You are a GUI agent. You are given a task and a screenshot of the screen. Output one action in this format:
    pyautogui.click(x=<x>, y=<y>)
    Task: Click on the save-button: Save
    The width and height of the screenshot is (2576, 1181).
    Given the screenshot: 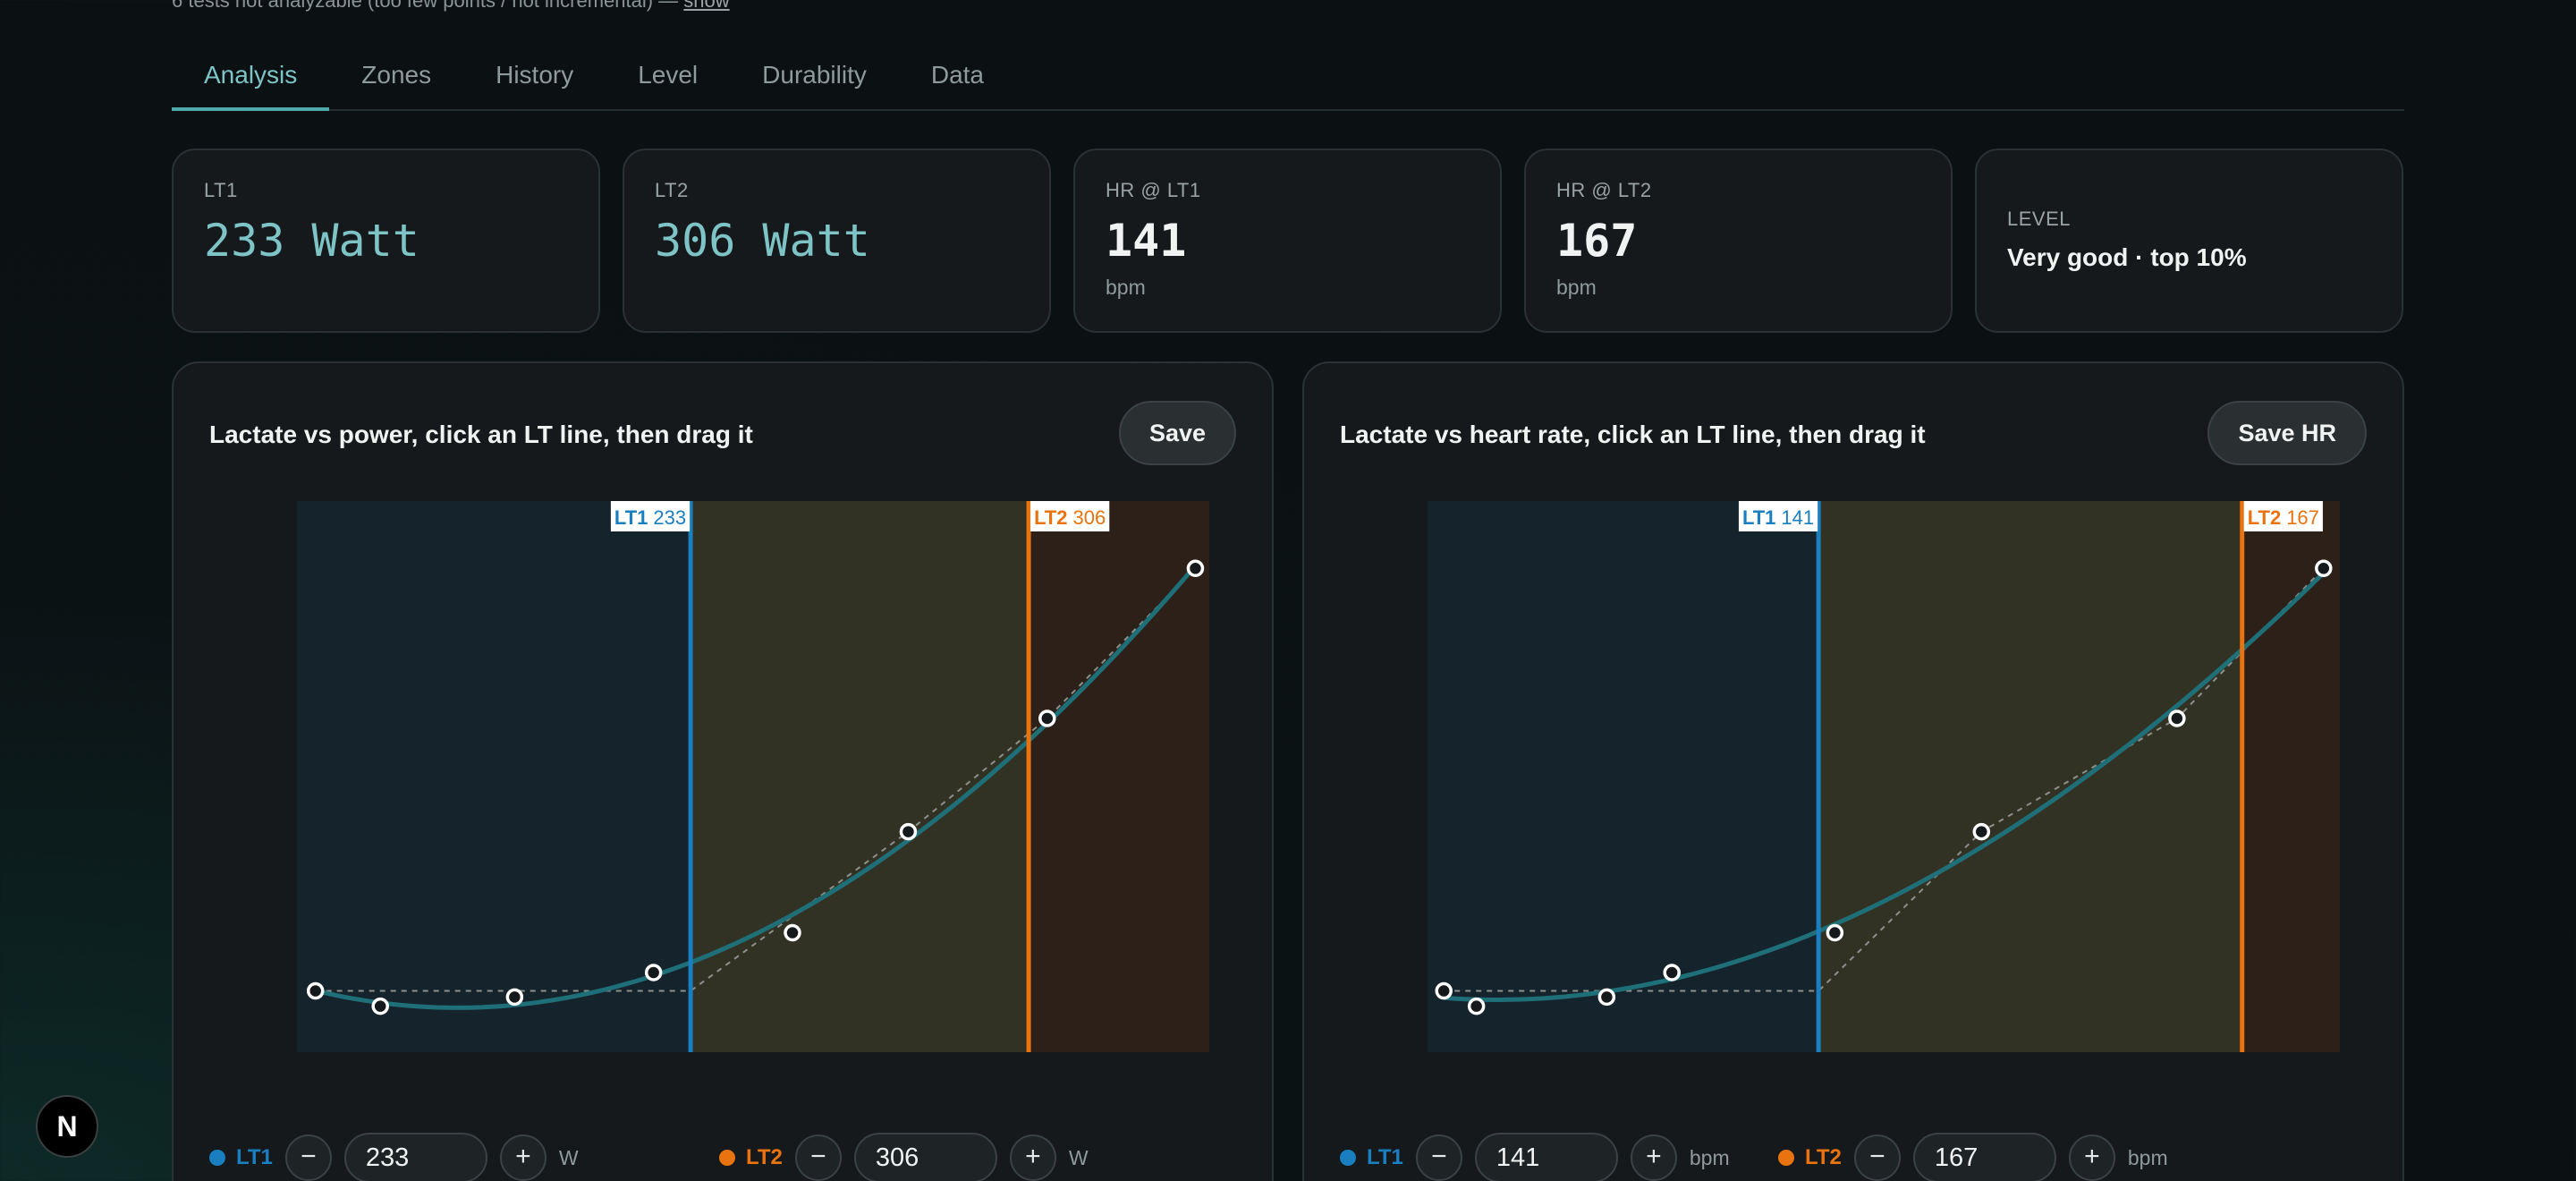 What is the action you would take?
    pyautogui.click(x=1177, y=433)
    